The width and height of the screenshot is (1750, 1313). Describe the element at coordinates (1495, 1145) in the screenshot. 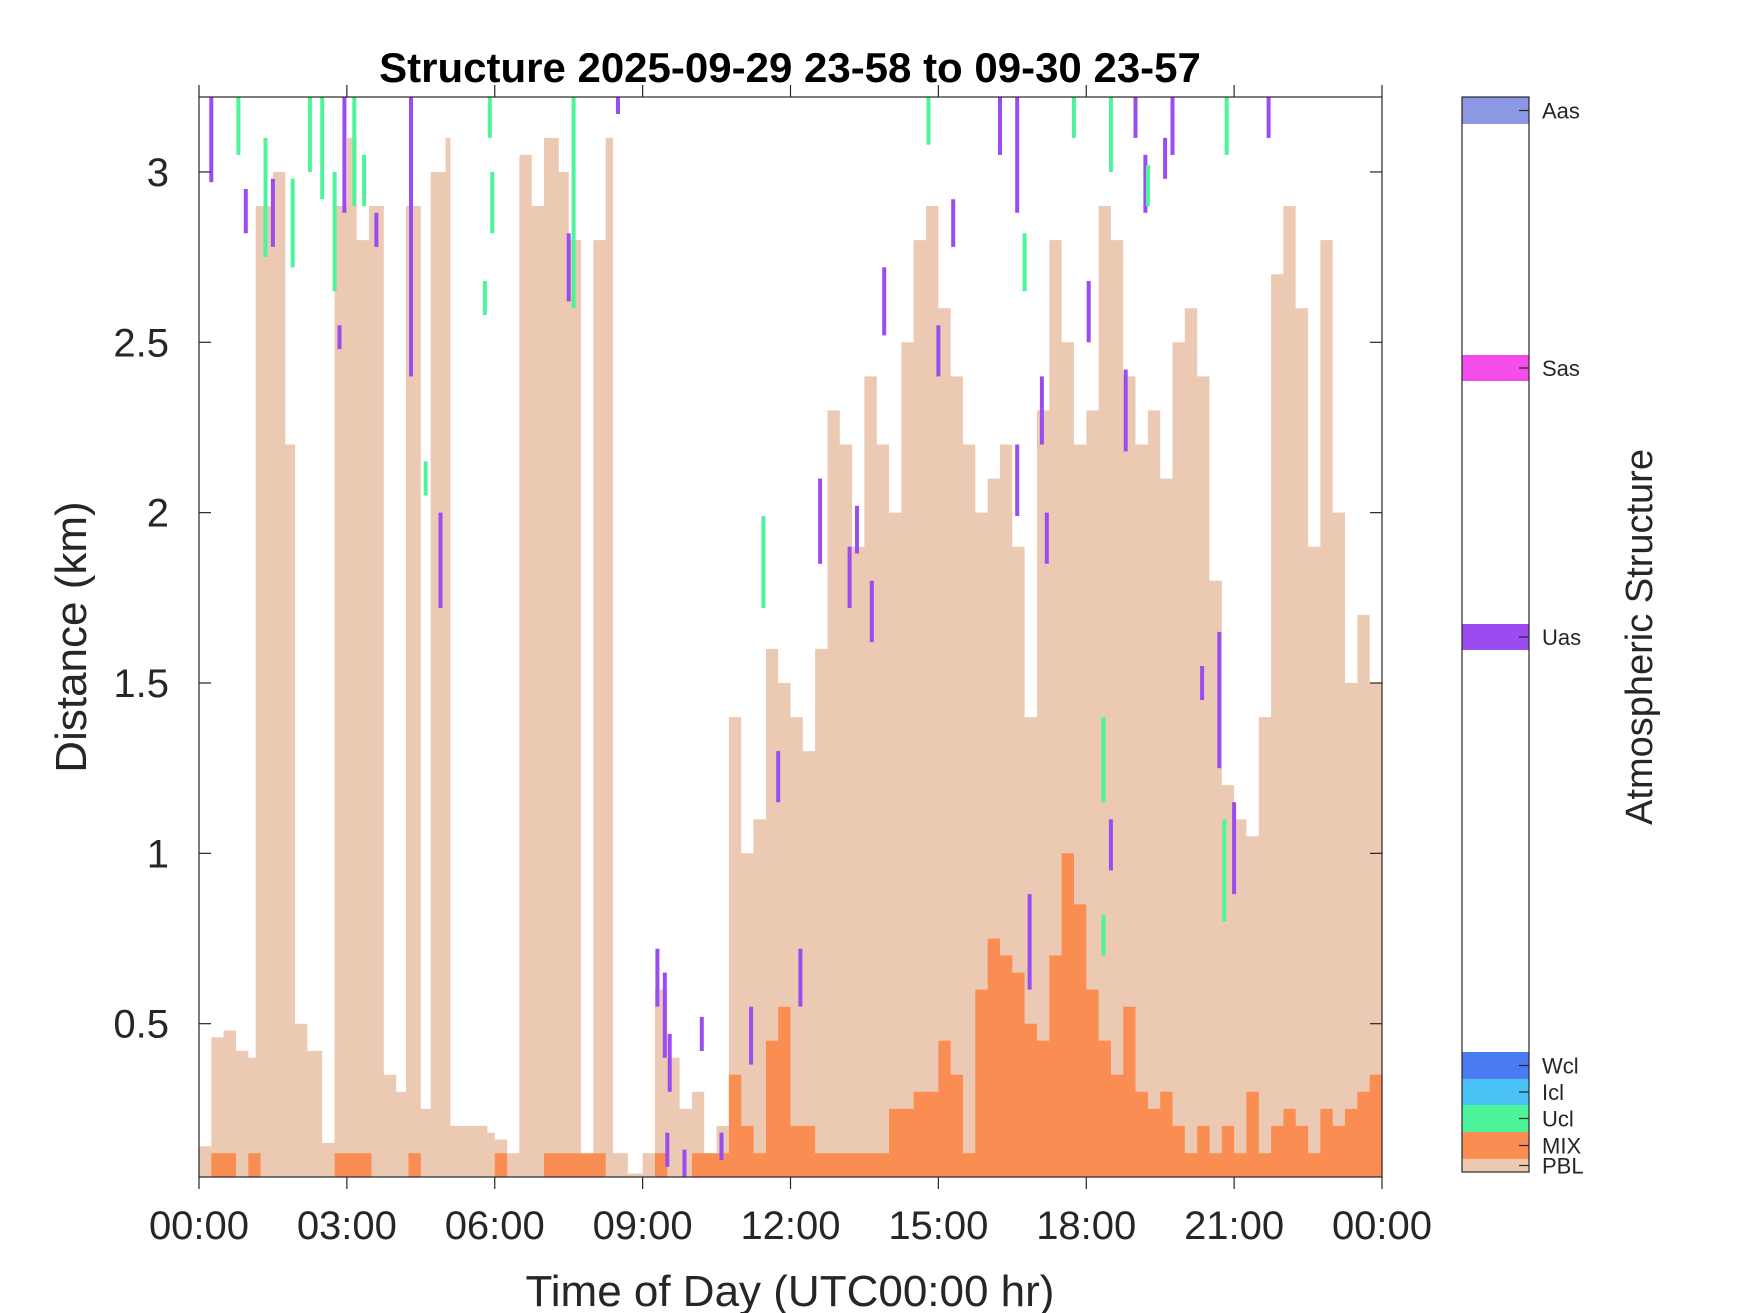

I see `colorbar-band-mix` at that location.